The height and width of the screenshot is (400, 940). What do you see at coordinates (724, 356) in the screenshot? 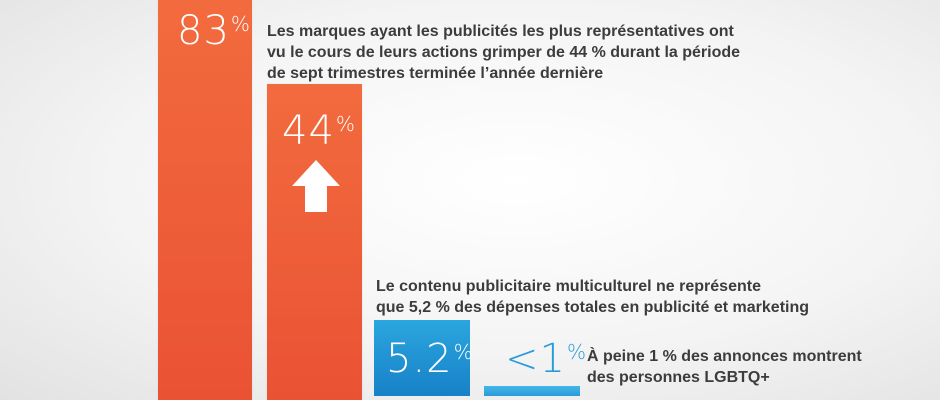
I see `annotation-lt-1-line-1: À peine 1 % des annonces montrent` at bounding box center [724, 356].